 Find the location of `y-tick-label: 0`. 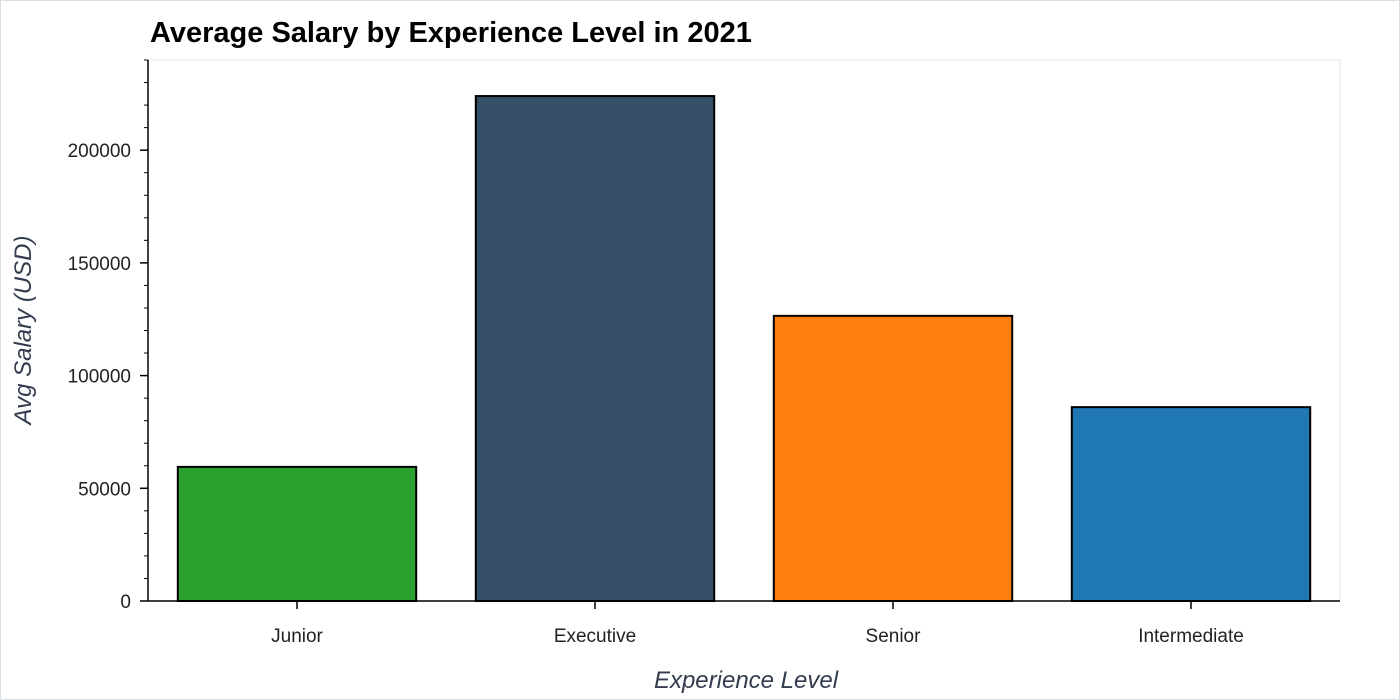

y-tick-label: 0 is located at coordinates (125, 602).